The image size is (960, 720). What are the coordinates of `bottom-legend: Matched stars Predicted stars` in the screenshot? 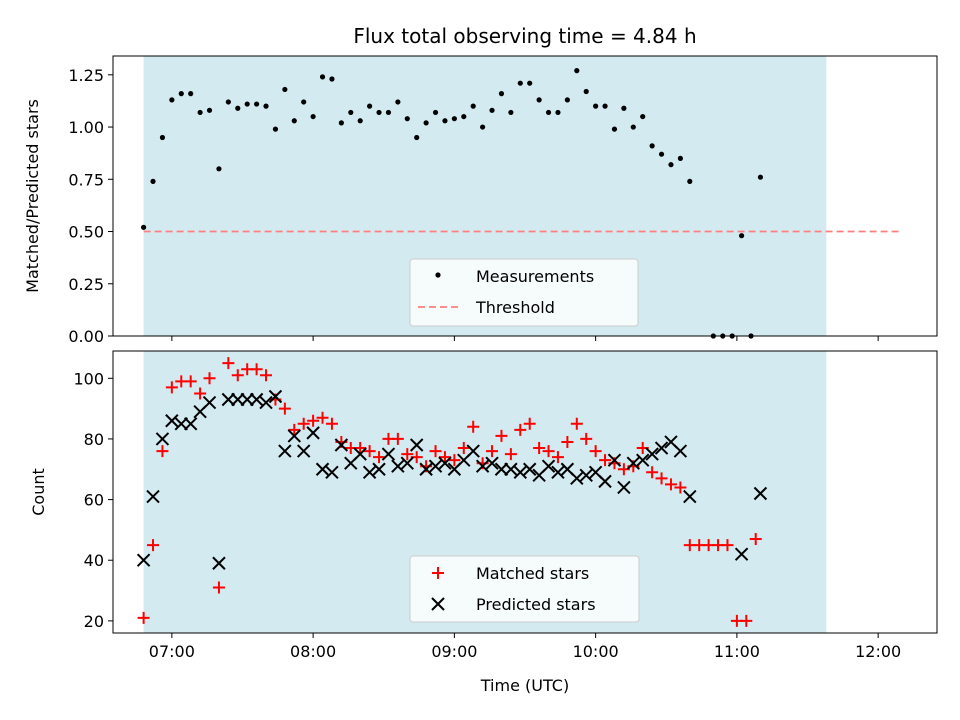 It's located at (524, 589).